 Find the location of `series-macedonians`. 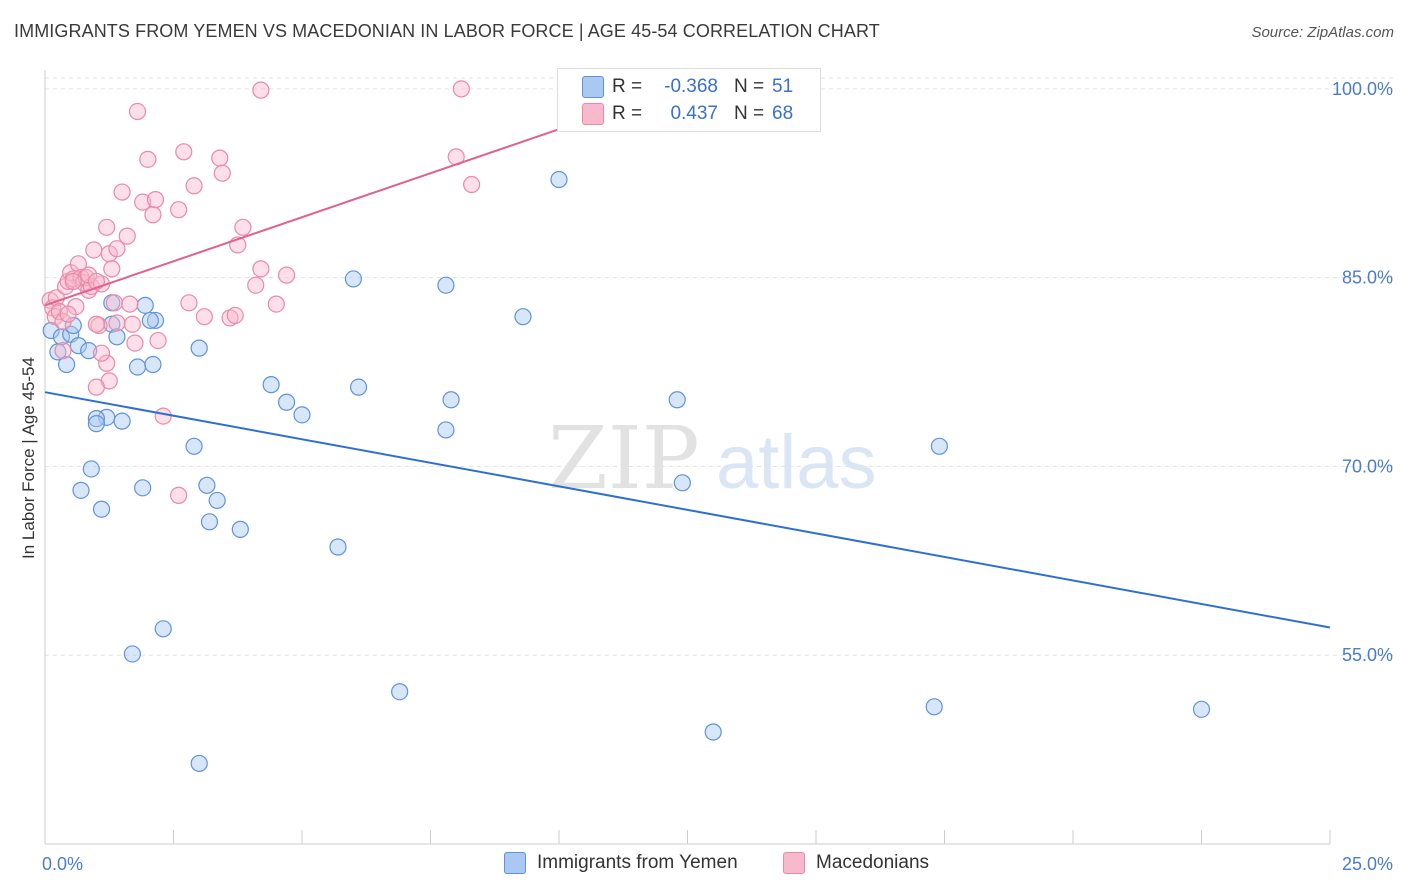

series-macedonians is located at coordinates (261, 292).